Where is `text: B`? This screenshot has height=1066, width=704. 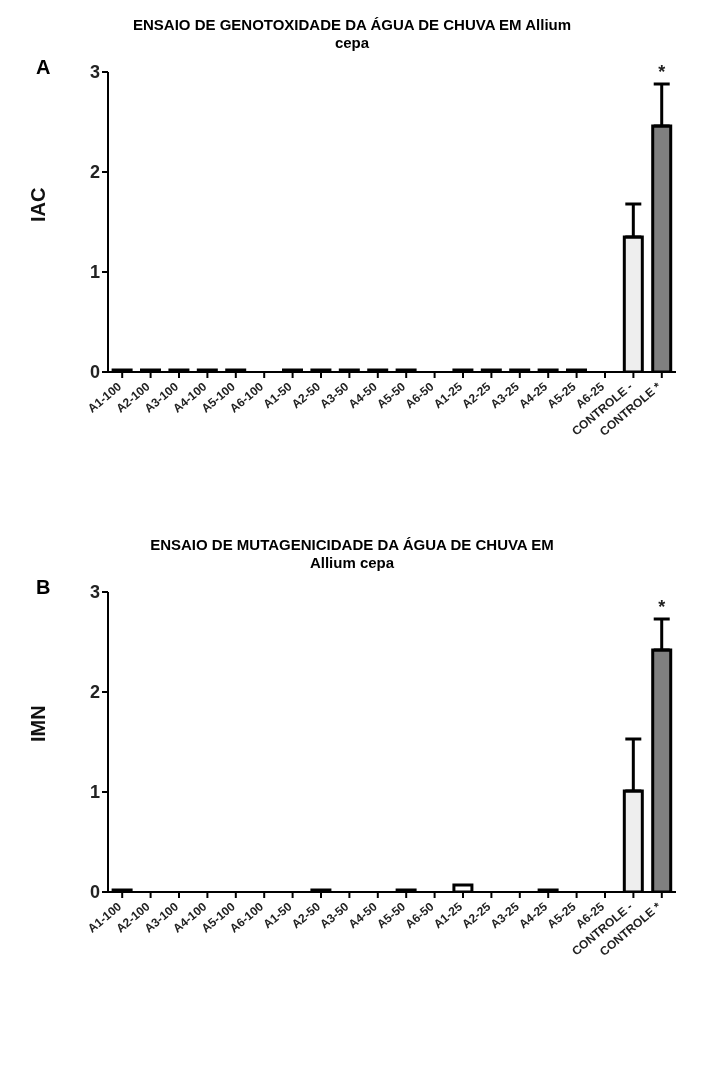 text: B is located at coordinates (43, 587).